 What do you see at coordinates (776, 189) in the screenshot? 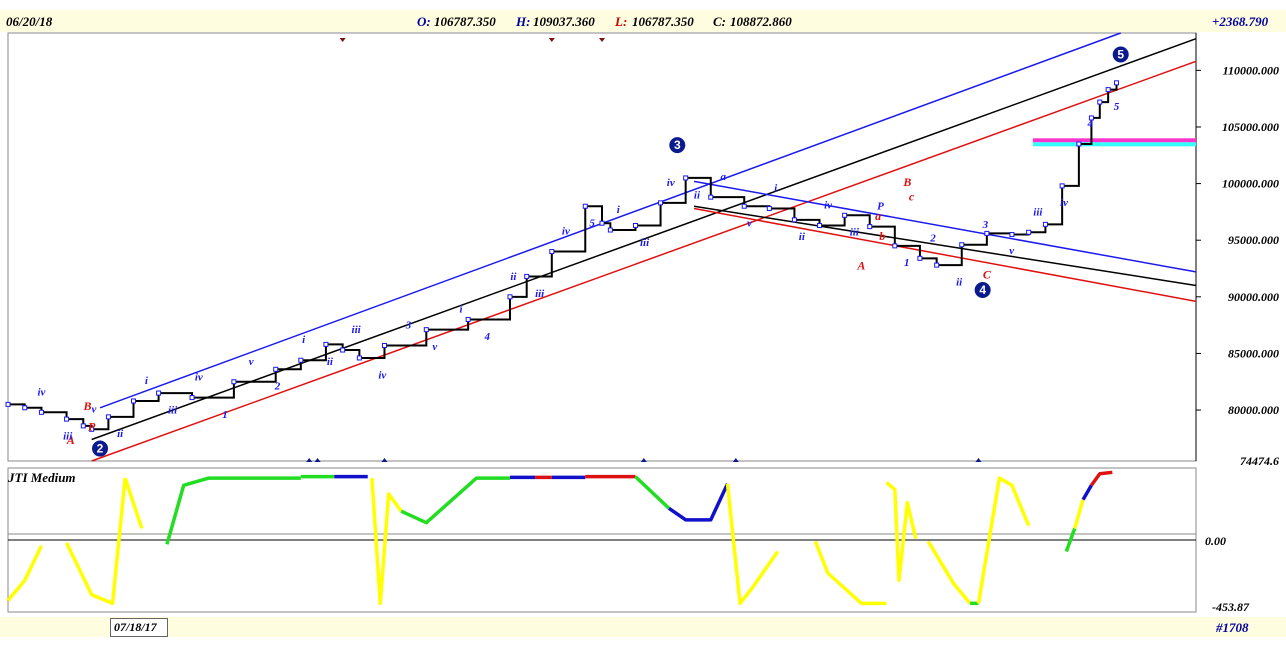
I see `blue-wave-label: i` at bounding box center [776, 189].